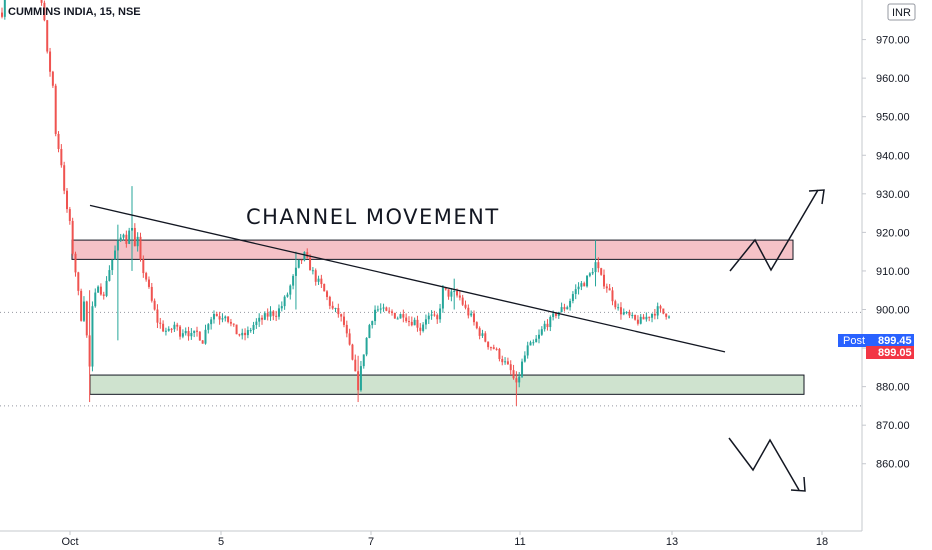 This screenshot has width=932, height=550. Describe the element at coordinates (519, 542) in the screenshot. I see `x-tick-label: 11` at that location.